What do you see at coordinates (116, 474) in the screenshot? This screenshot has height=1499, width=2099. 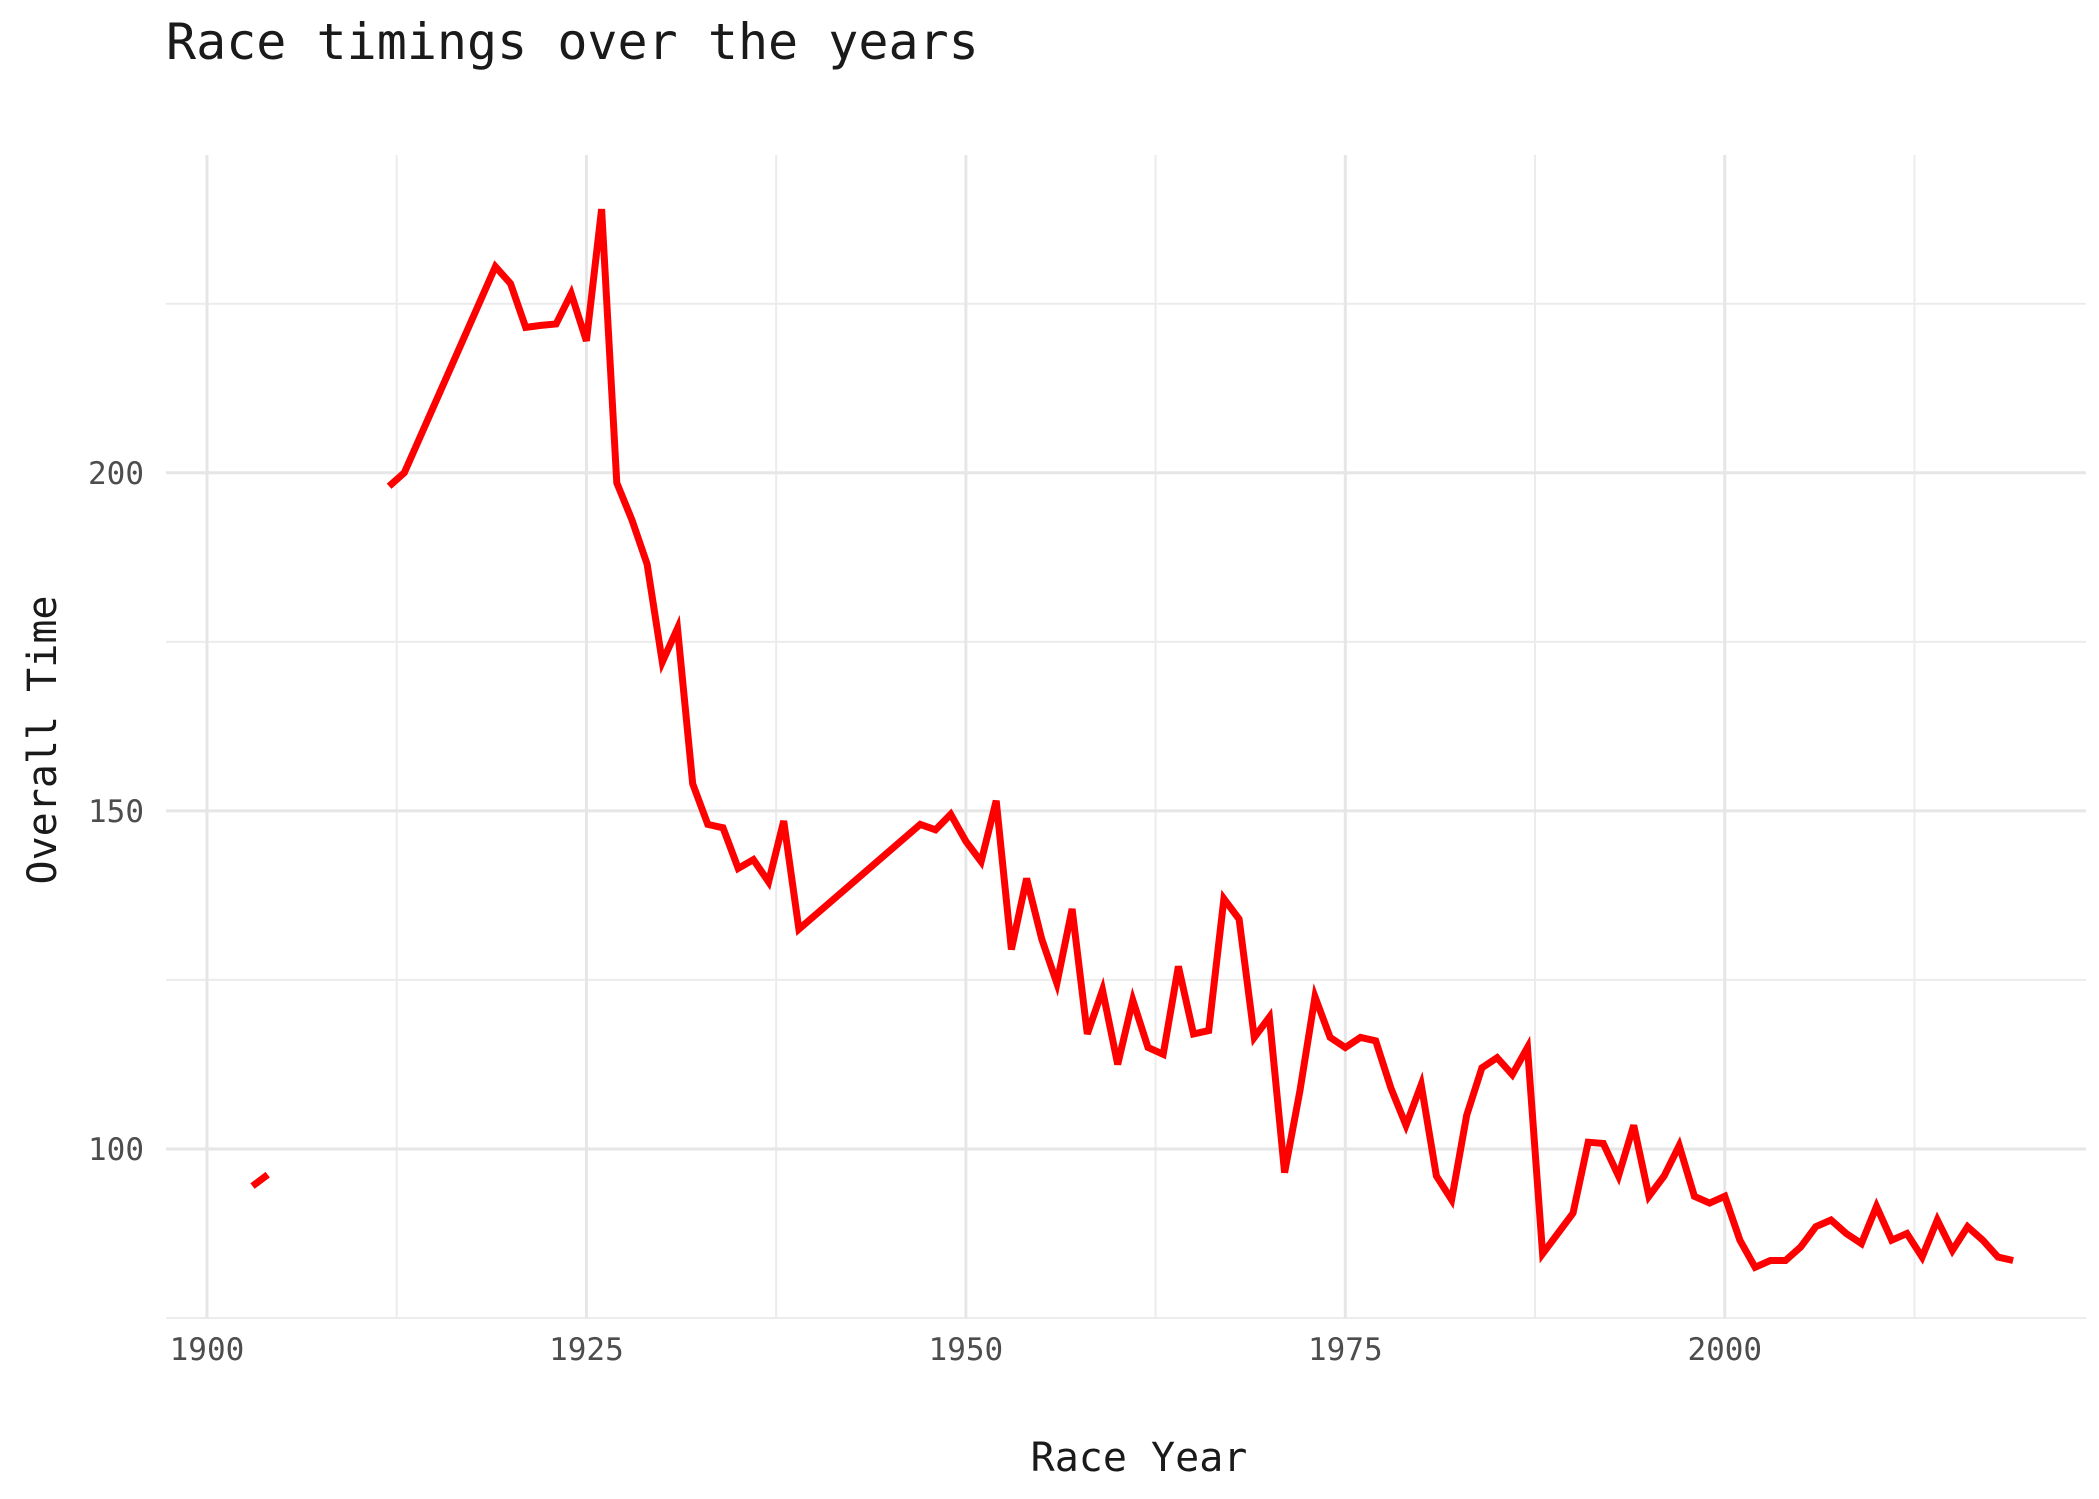 I see `y-tick-label: 200` at bounding box center [116, 474].